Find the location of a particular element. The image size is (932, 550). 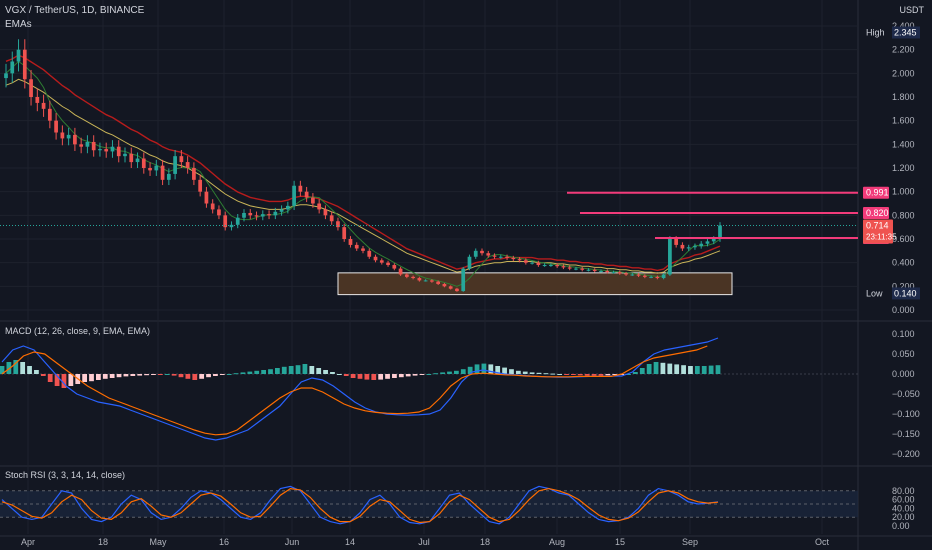

symbol-title: VGX / TetherUS, 1D, BINANCE is located at coordinates (75, 10).